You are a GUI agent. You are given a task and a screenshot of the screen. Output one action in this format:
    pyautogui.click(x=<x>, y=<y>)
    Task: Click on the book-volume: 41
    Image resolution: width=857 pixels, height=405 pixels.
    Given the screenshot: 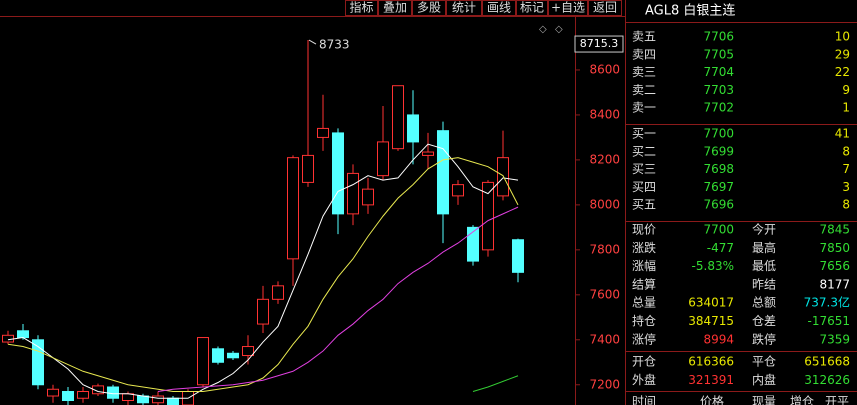 What is the action you would take?
    pyautogui.click(x=842, y=134)
    